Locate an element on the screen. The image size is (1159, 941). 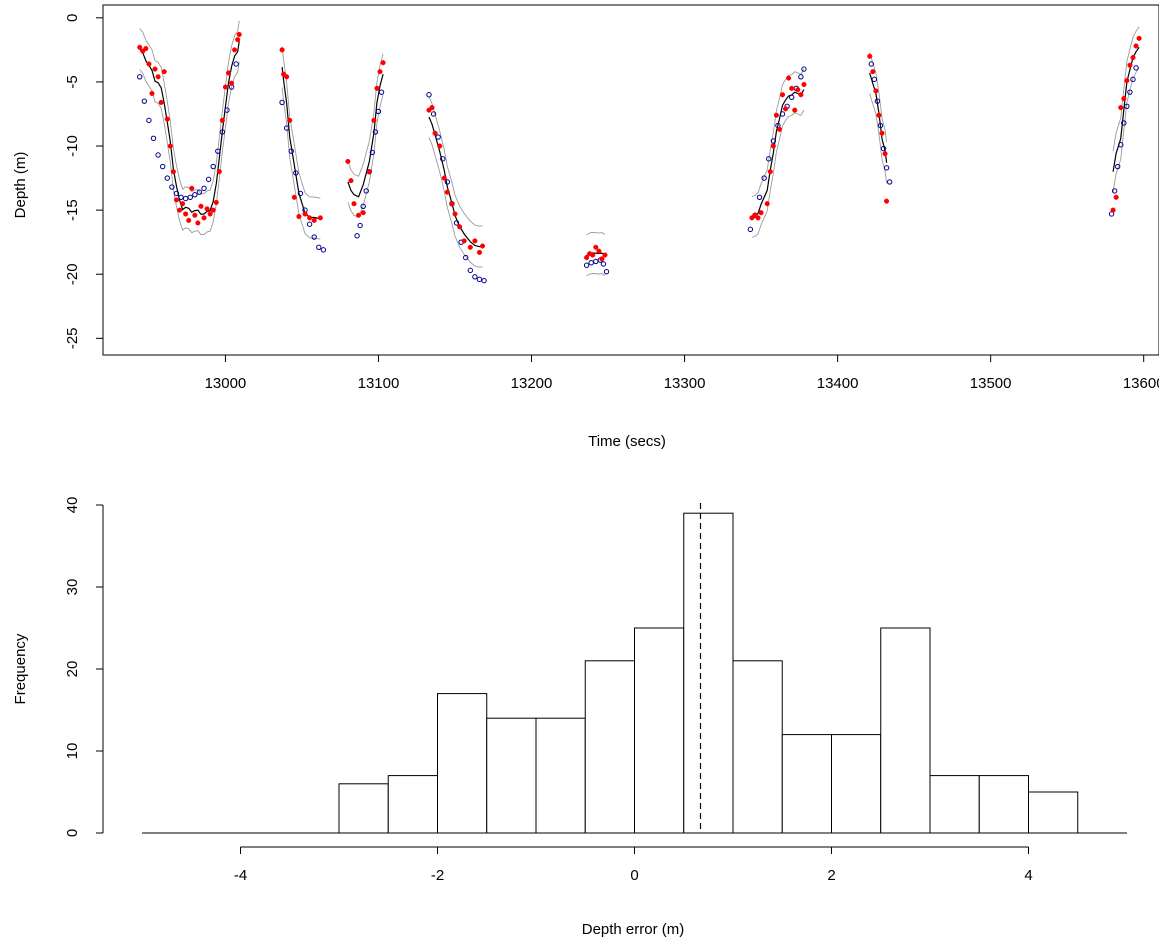
x-tick-label: -2 is located at coordinates (437, 875).